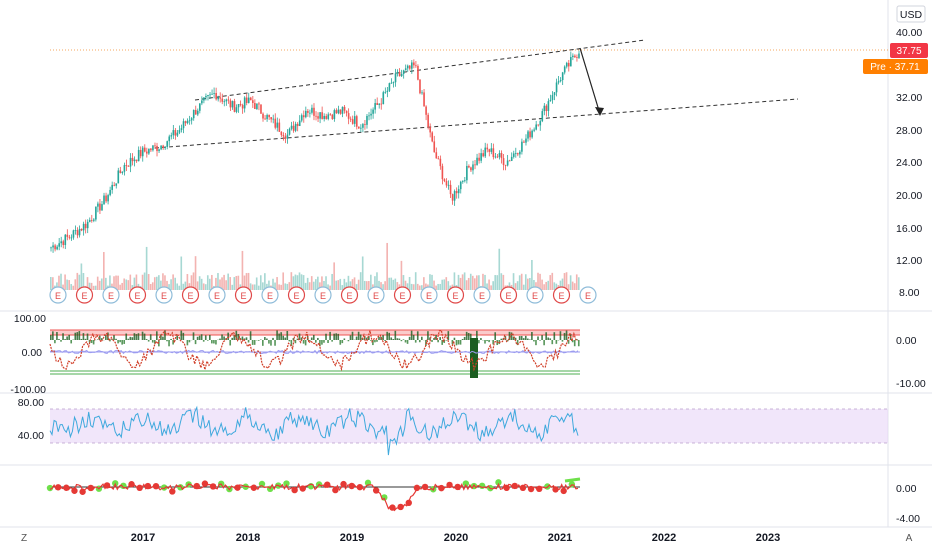  What do you see at coordinates (909, 538) in the screenshot?
I see `auto-scale-button: A` at bounding box center [909, 538].